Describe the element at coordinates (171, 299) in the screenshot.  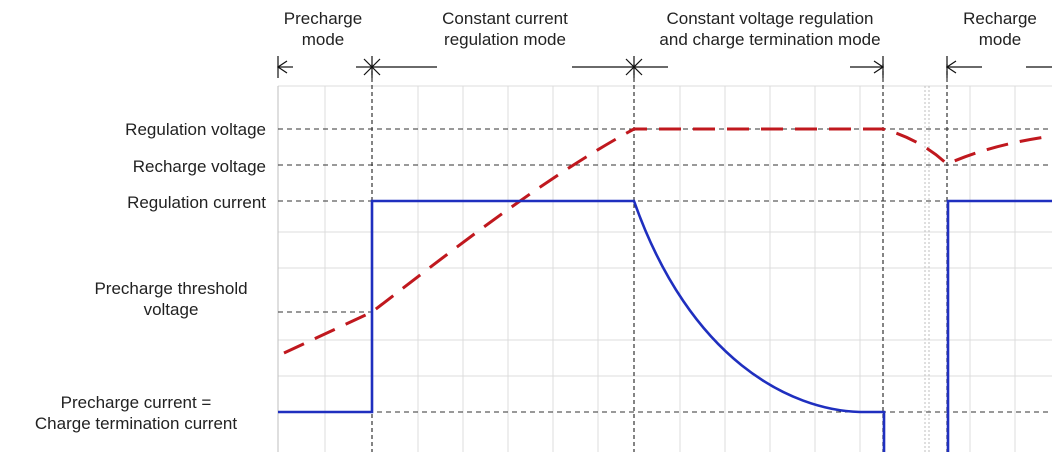
I see `label-precharge-threshold-voltage: Precharge threshold voltage` at that location.